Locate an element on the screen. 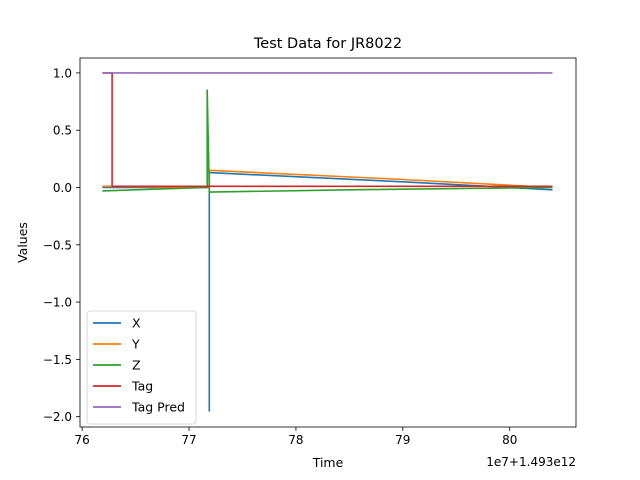  x-tick-label: 76 is located at coordinates (81, 440).